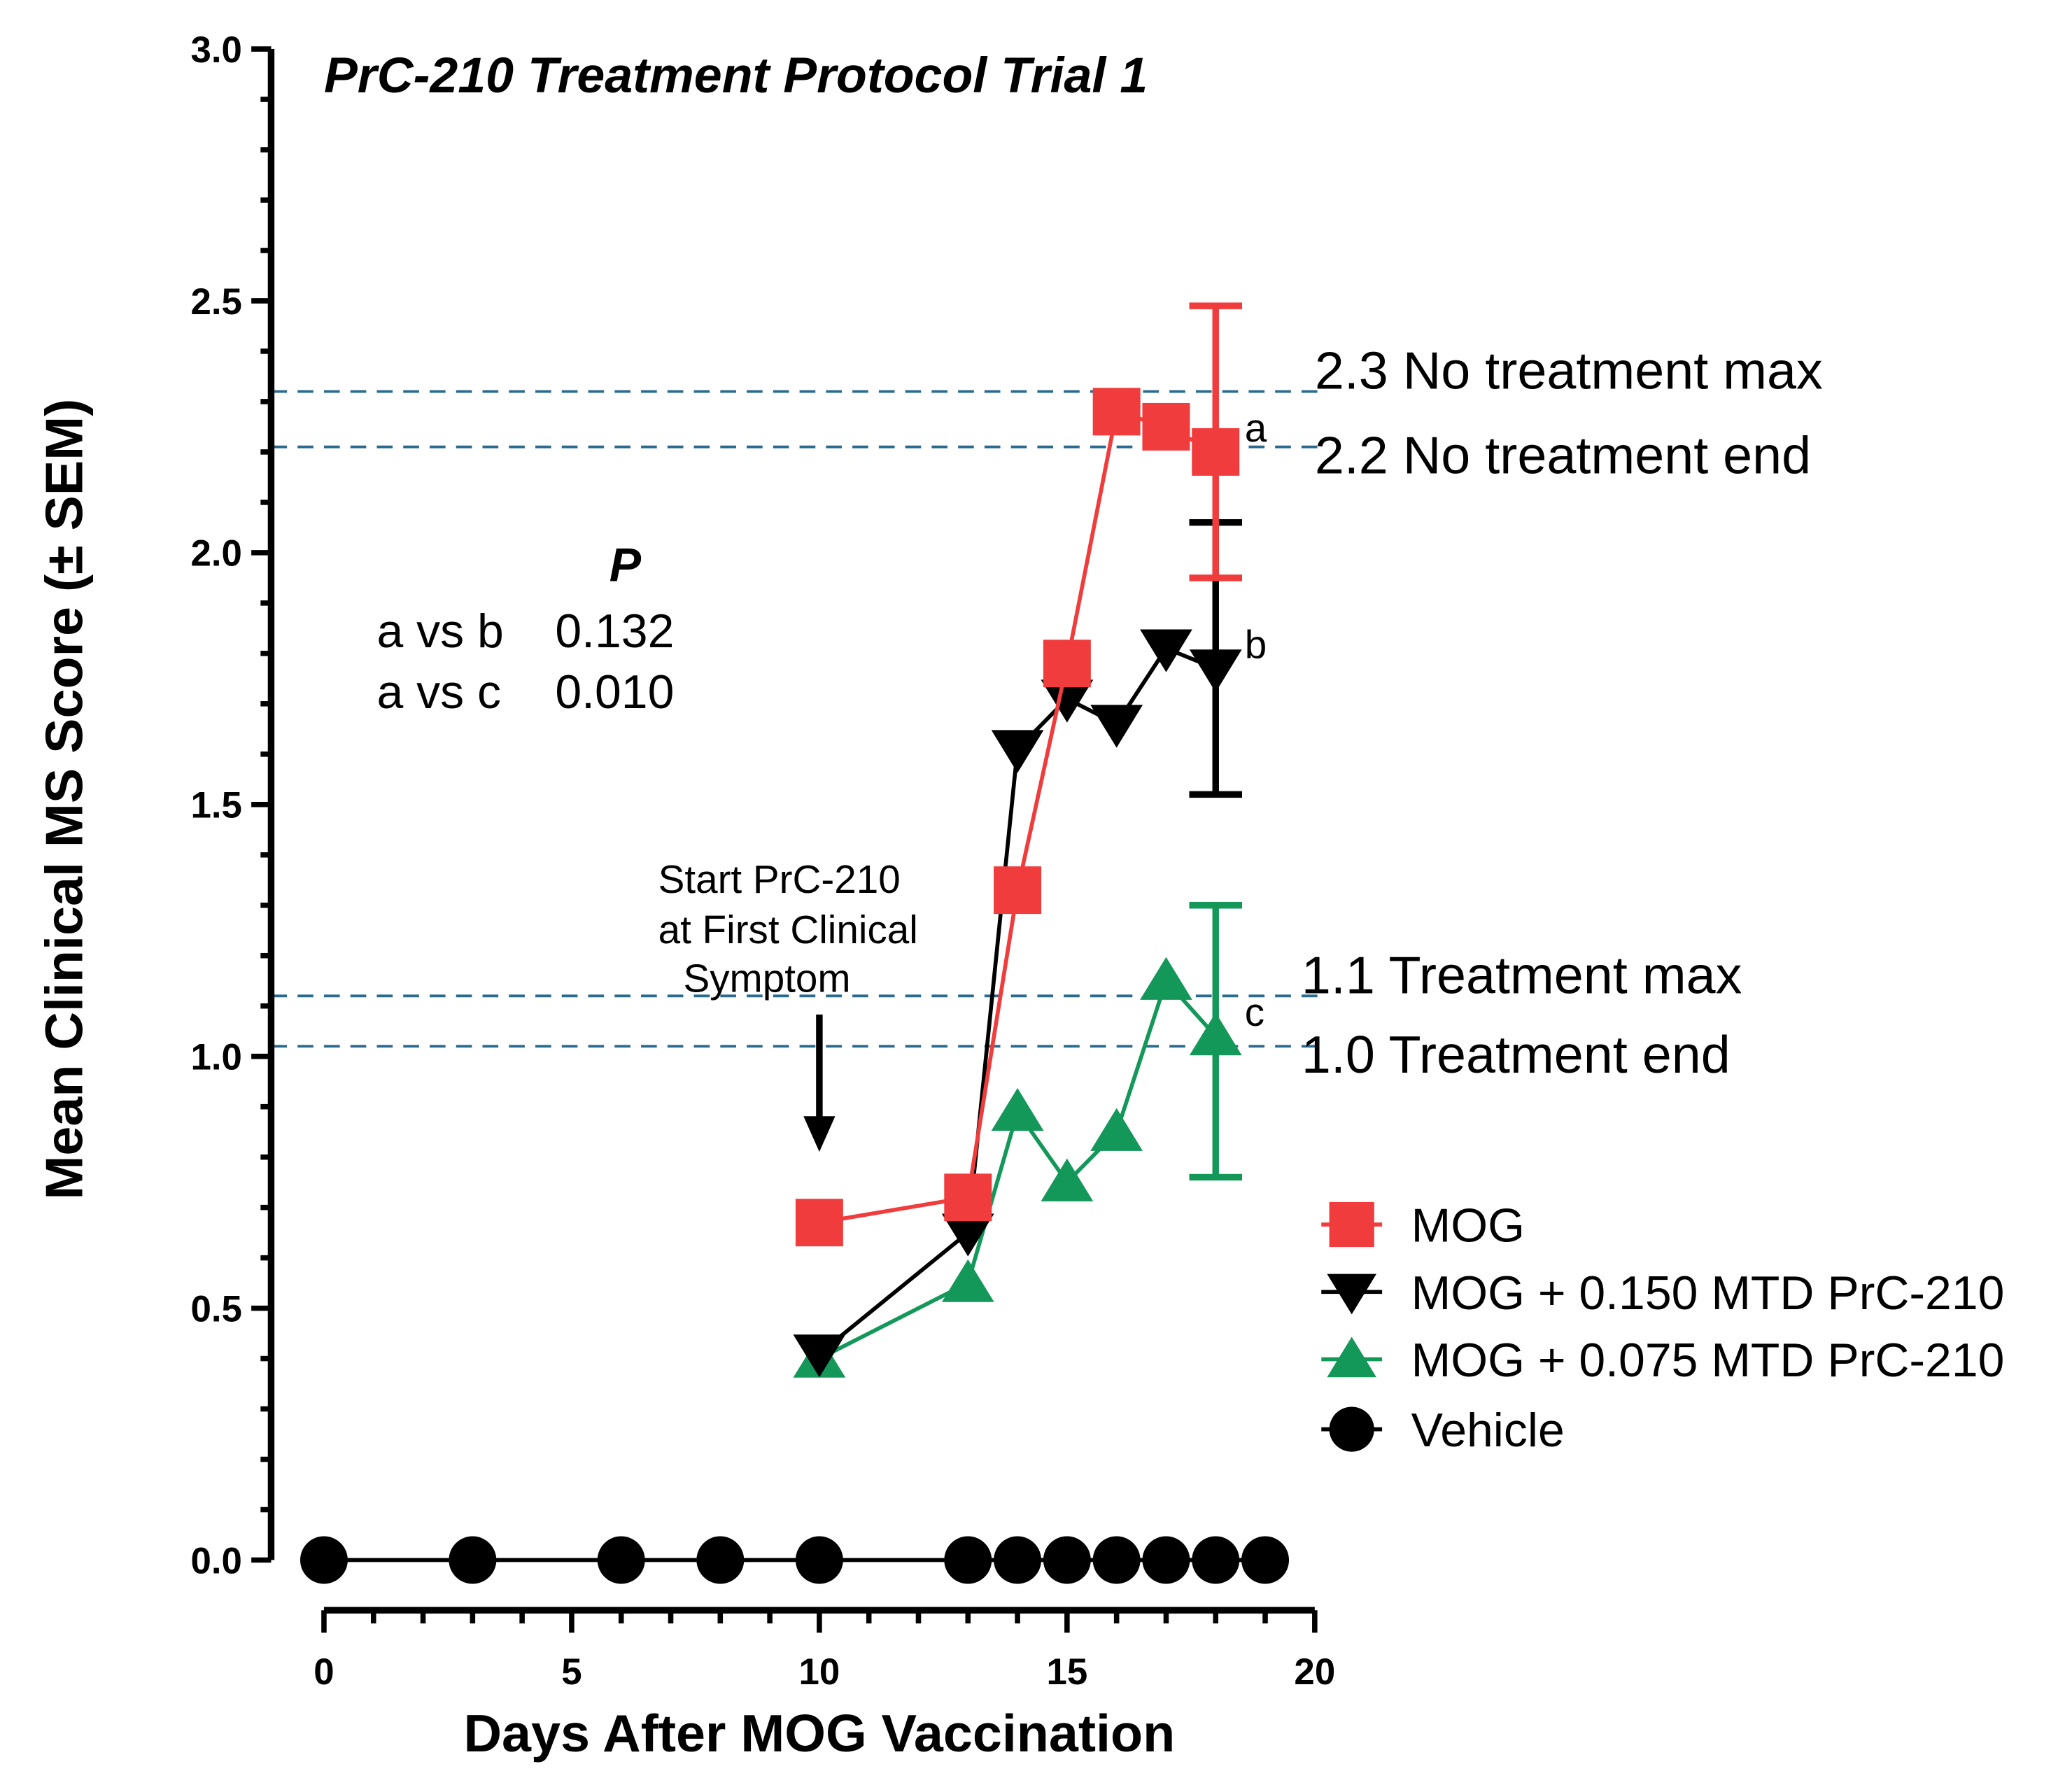  I want to click on series-mog-0-150-mtd-prc-210: b, so click(1030, 948).